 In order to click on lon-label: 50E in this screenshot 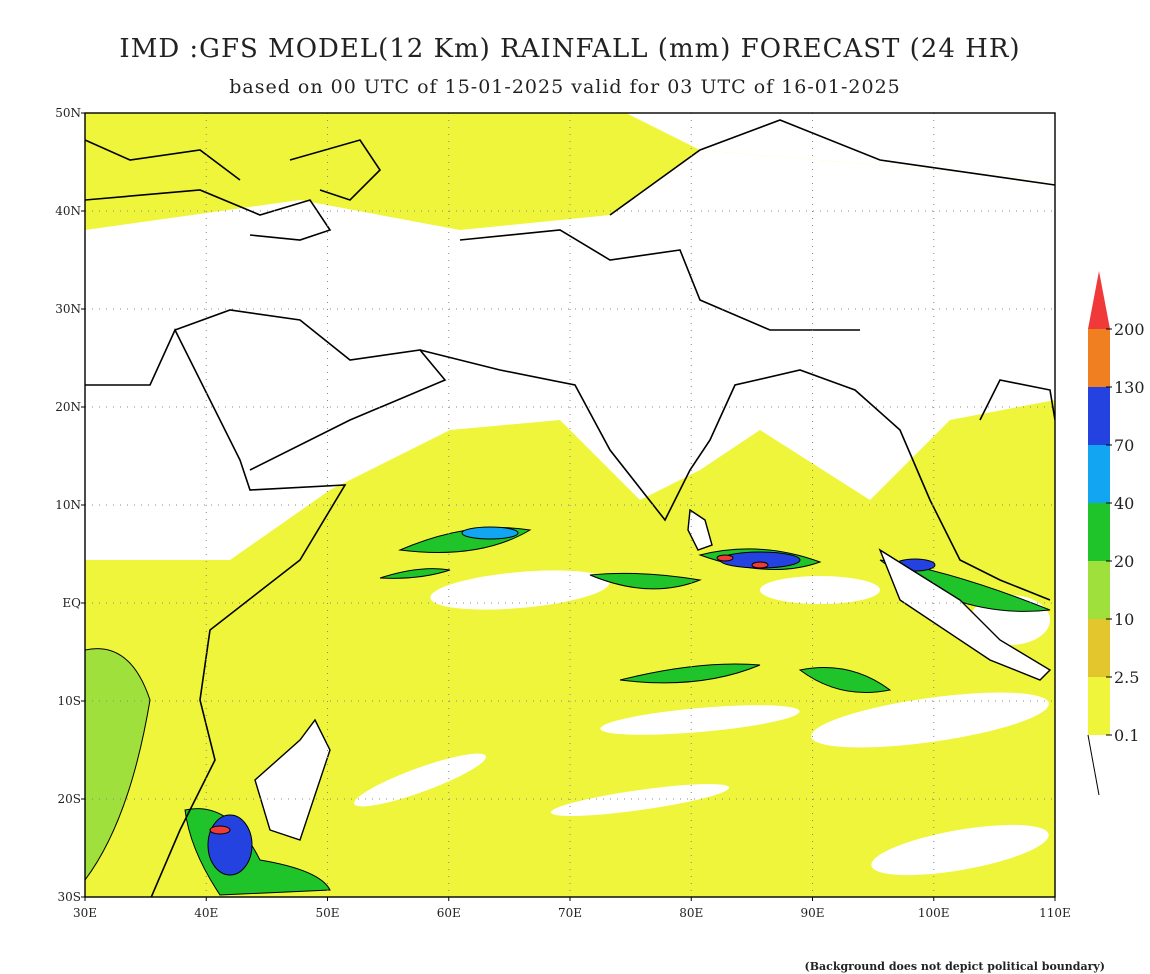, I will do `click(327, 913)`.